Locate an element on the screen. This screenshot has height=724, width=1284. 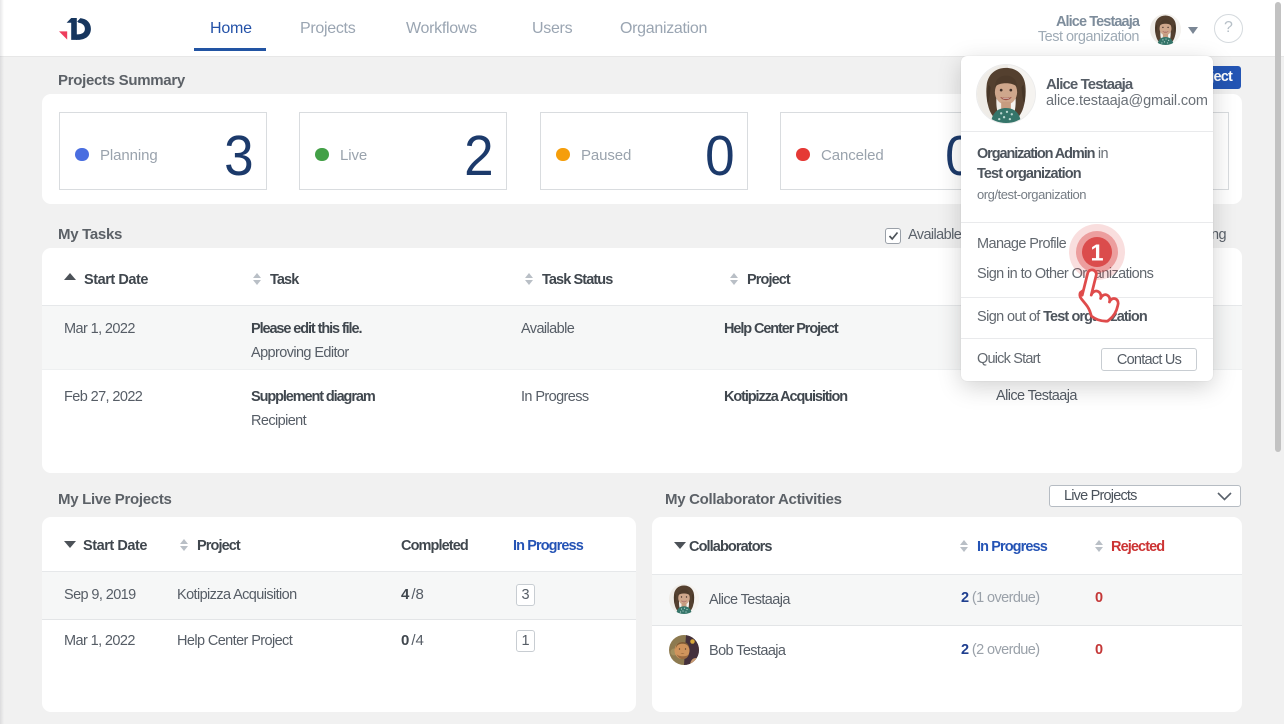
svg-text: 1 is located at coordinates (1096, 253).